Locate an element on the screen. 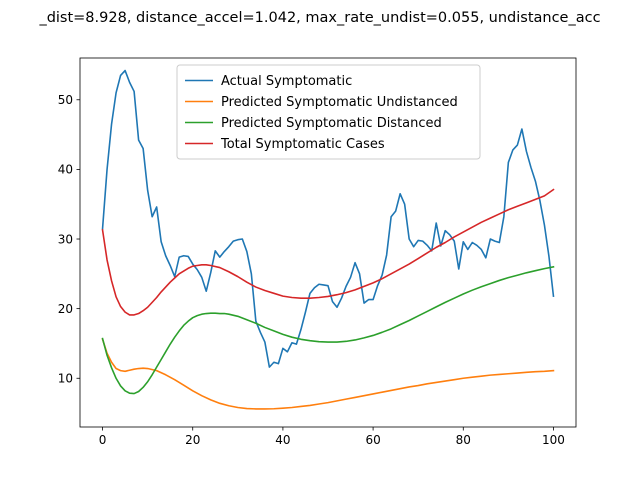  y-tick-label: 20 is located at coordinates (65, 309).